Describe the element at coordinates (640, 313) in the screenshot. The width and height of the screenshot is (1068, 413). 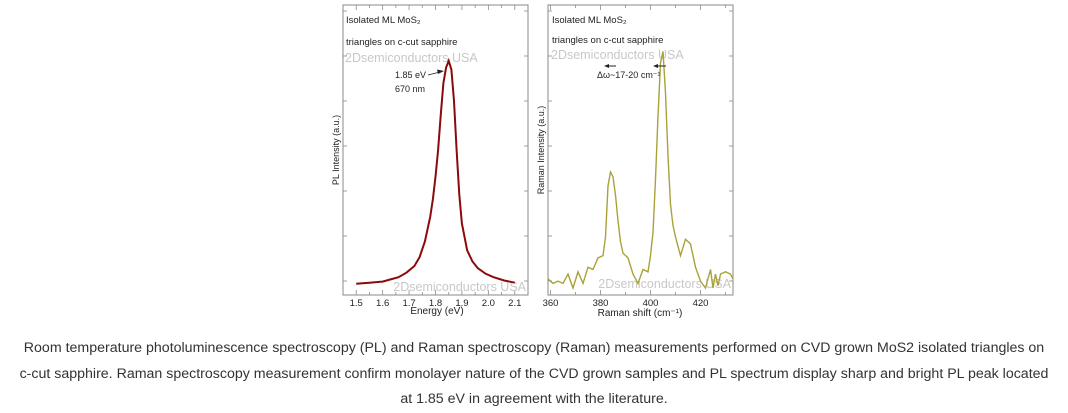
I see `raman-x-axis-label: Raman shift (cm⁻¹)` at that location.